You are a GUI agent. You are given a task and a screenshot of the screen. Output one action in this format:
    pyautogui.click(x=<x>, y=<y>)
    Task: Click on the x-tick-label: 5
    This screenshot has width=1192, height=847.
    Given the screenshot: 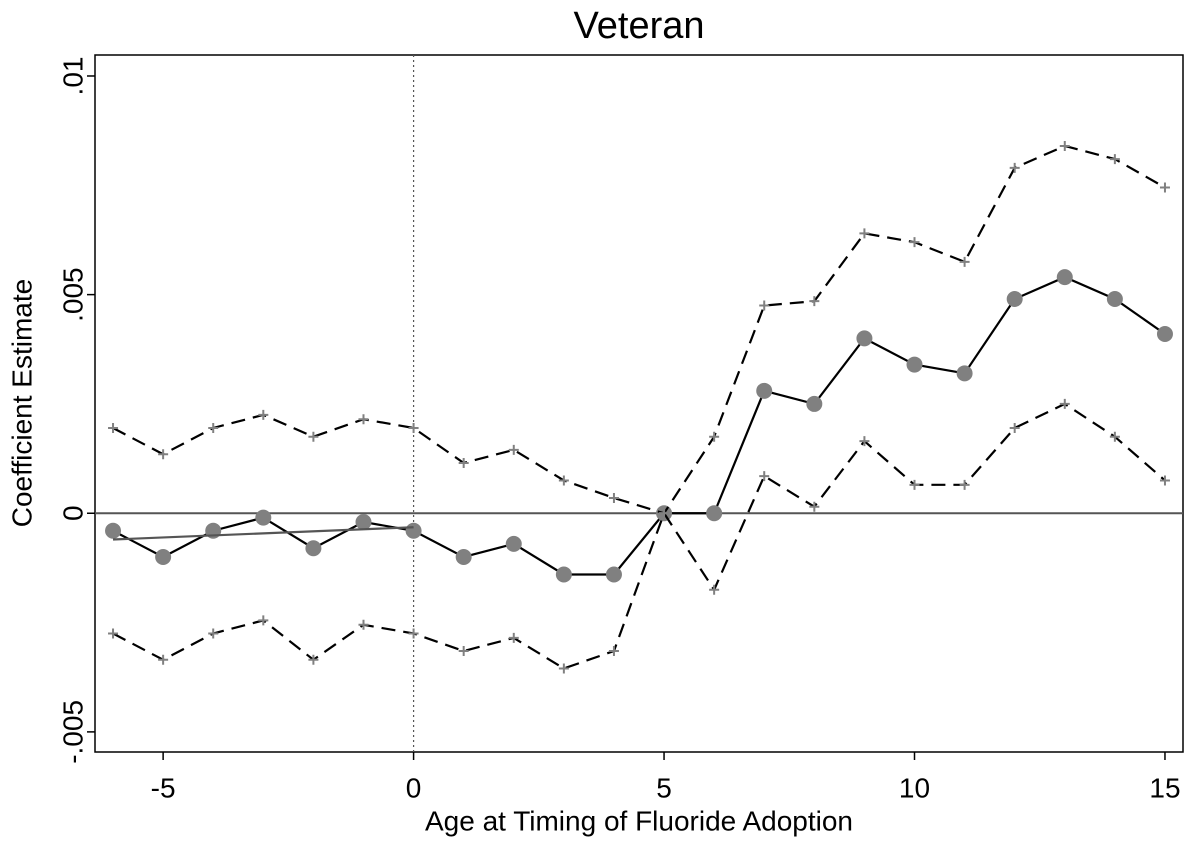 What is the action you would take?
    pyautogui.click(x=664, y=787)
    